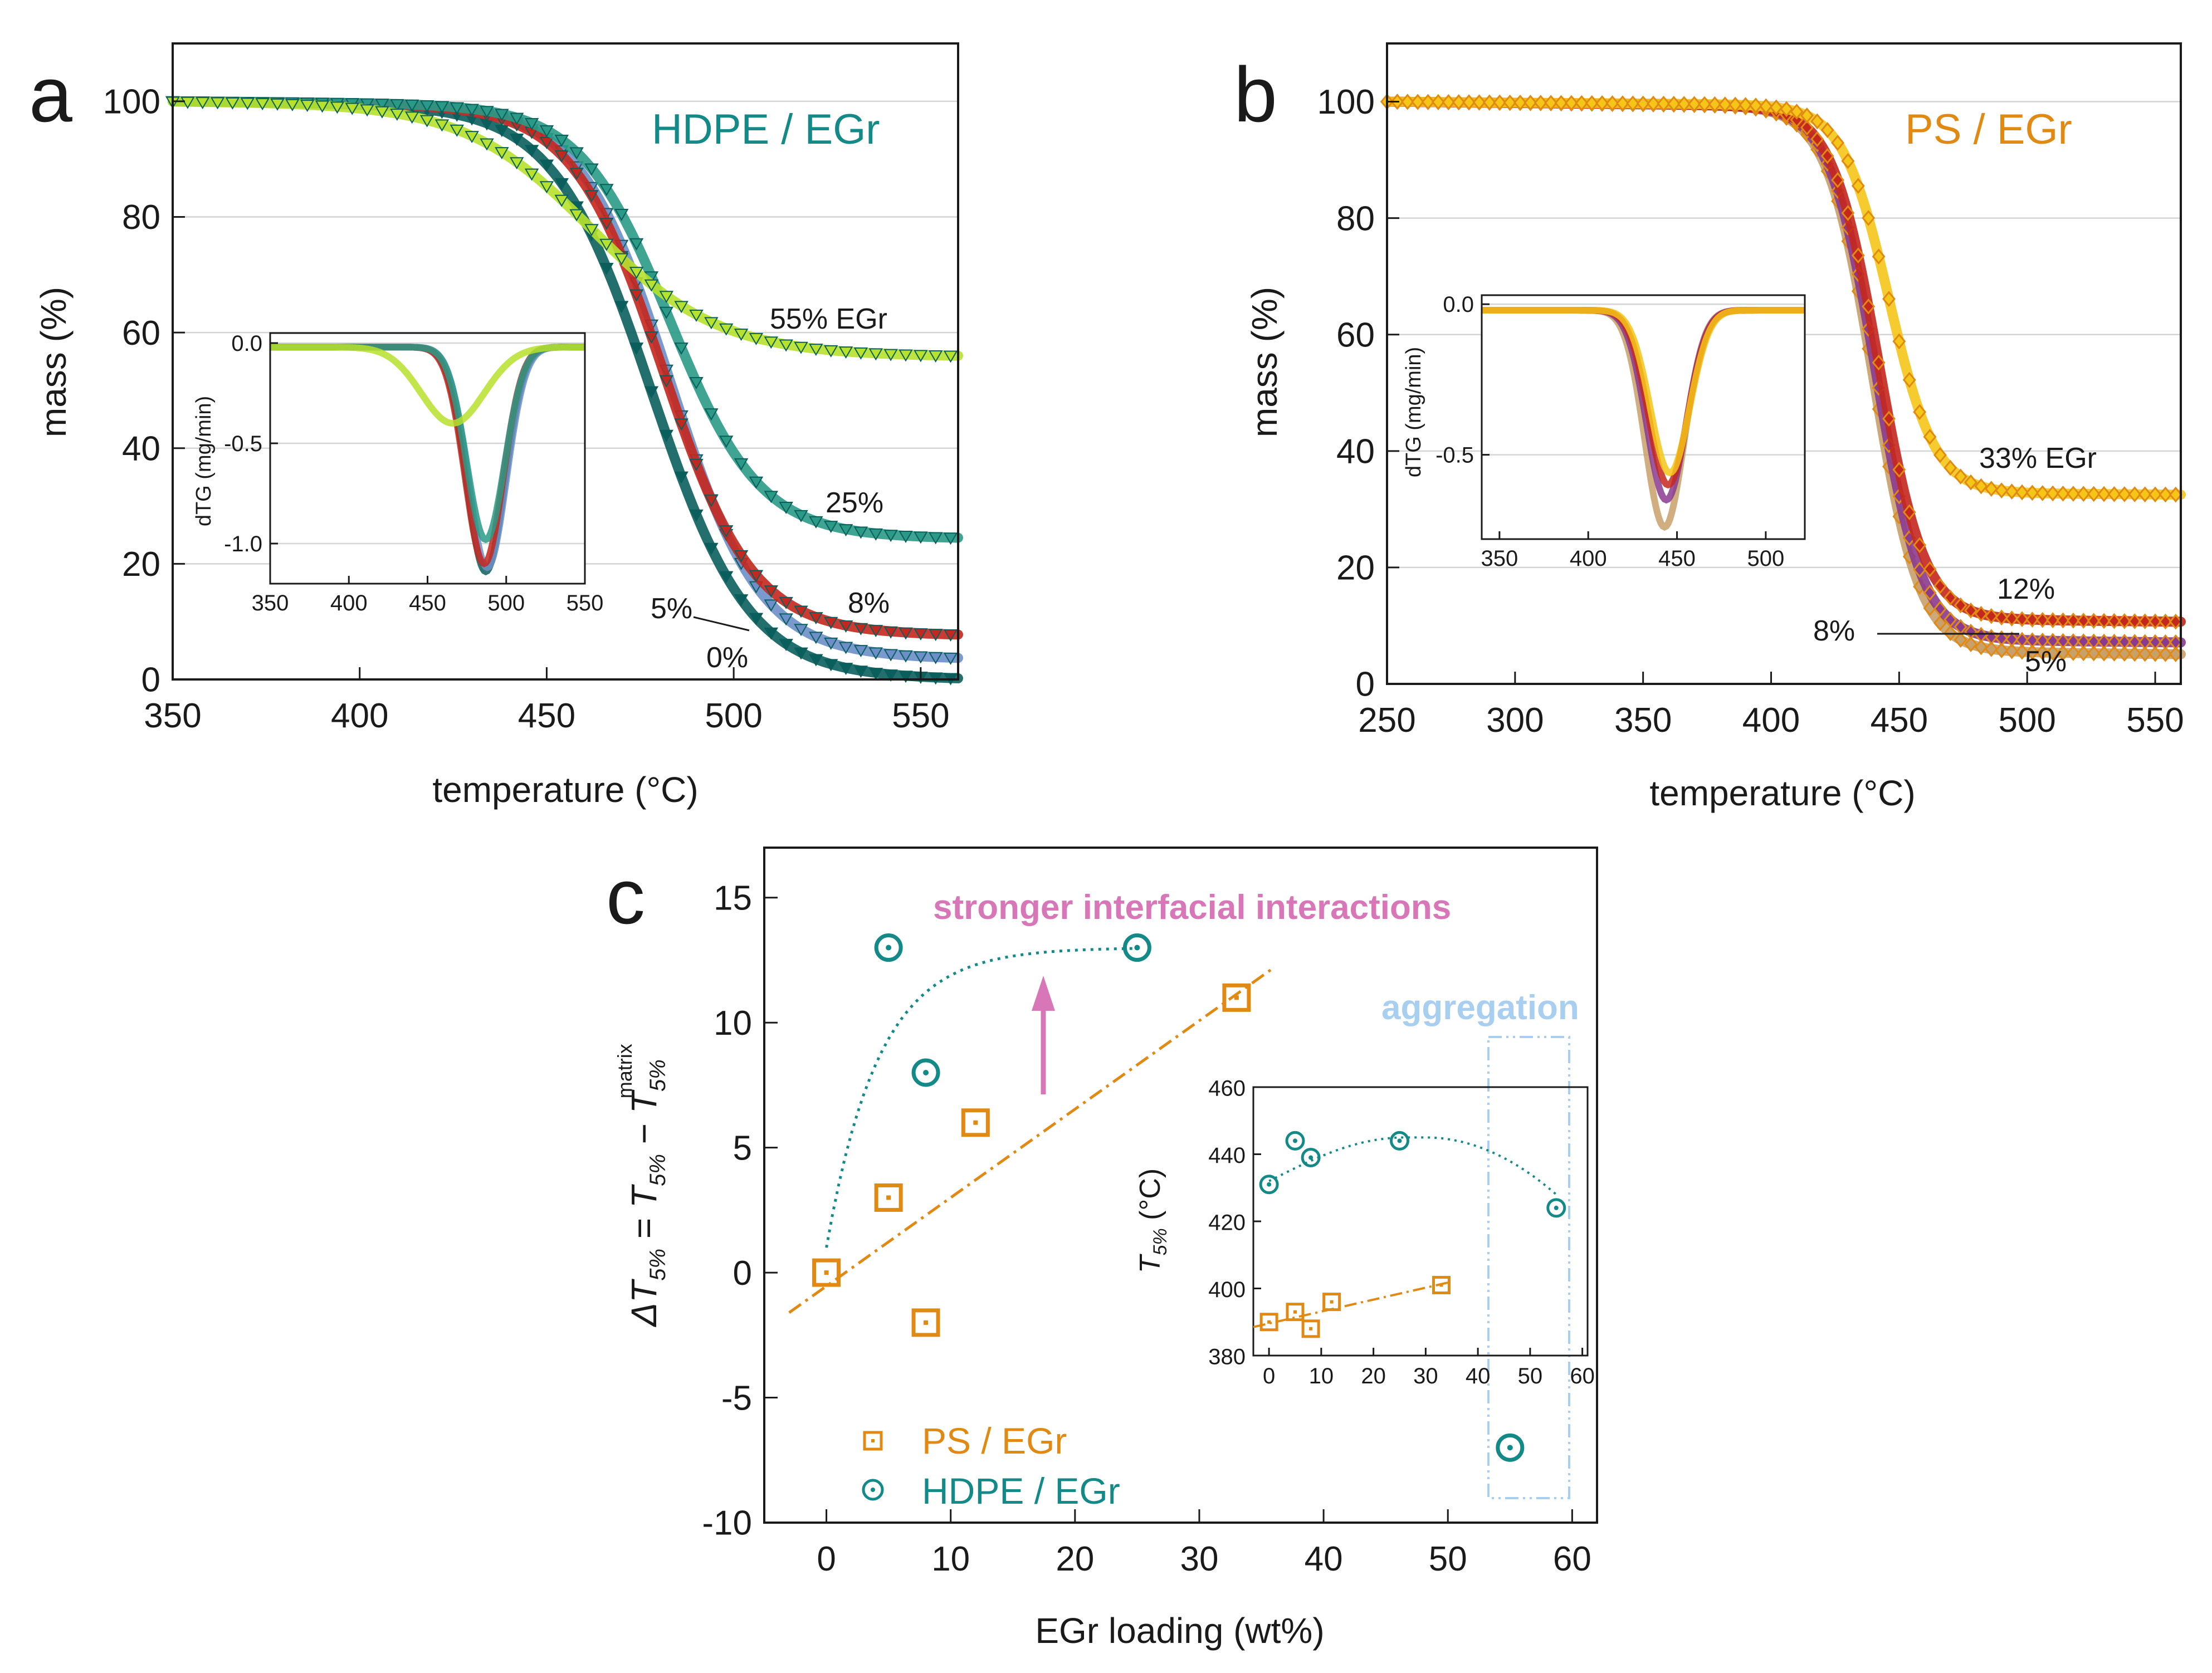 This screenshot has width=2212, height=1673. What do you see at coordinates (397, 473) in the screenshot?
I see `panel-a-inset: 350 400 450 500 550 0.0 -0.5 -1.0 dTG (mg/min)` at bounding box center [397, 473].